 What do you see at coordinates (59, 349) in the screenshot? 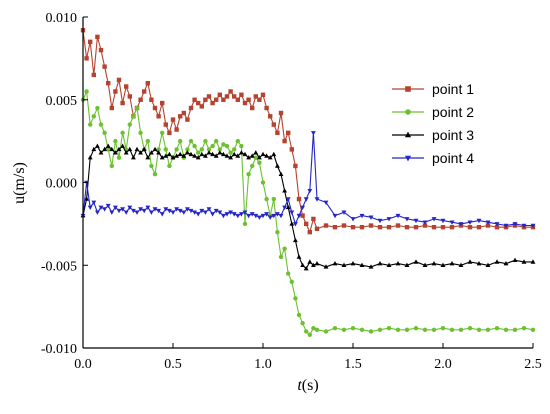
I see `y-tick-label: -0.010` at bounding box center [59, 349].